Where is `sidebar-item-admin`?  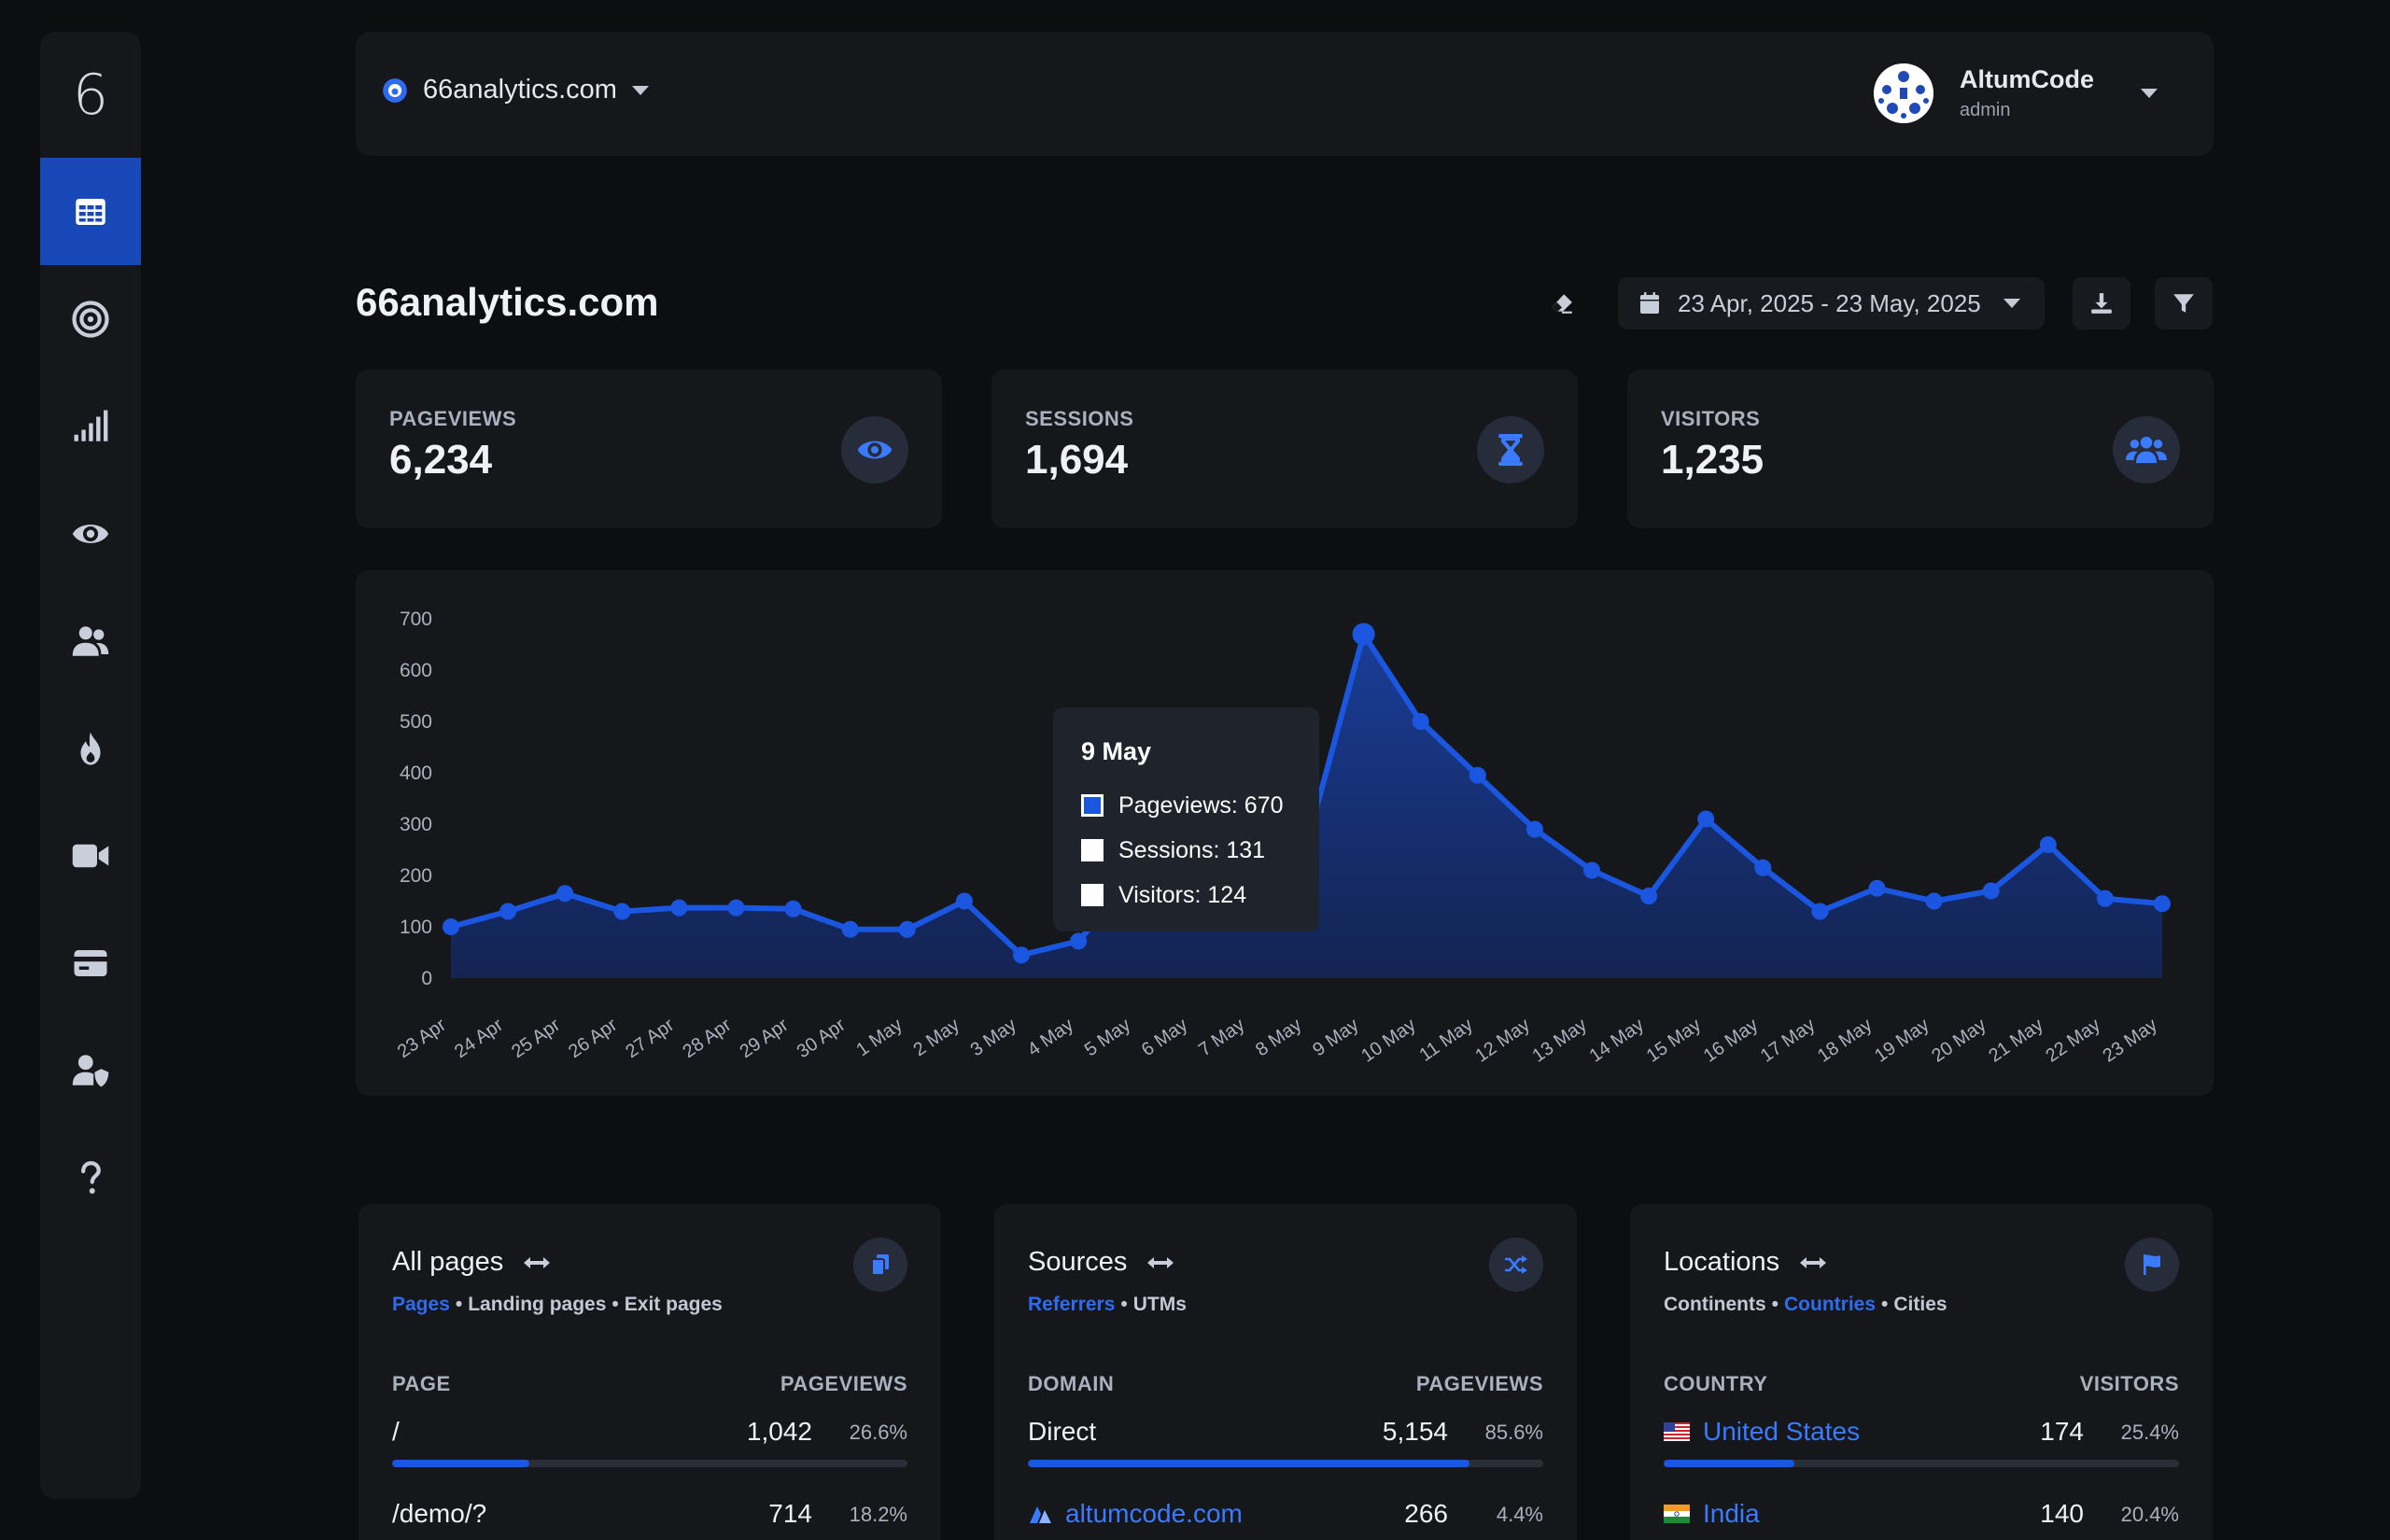
sidebar-item-admin is located at coordinates (90, 1070).